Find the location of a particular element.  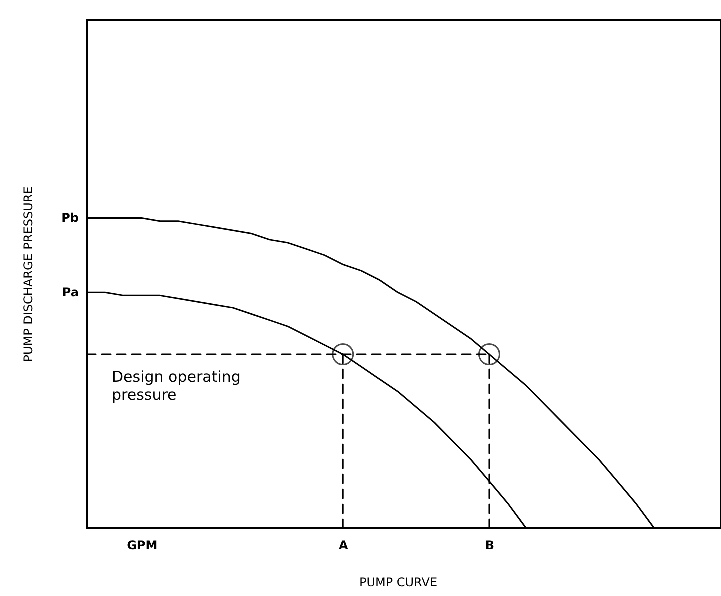

series-label: Pa is located at coordinates (70, 293).